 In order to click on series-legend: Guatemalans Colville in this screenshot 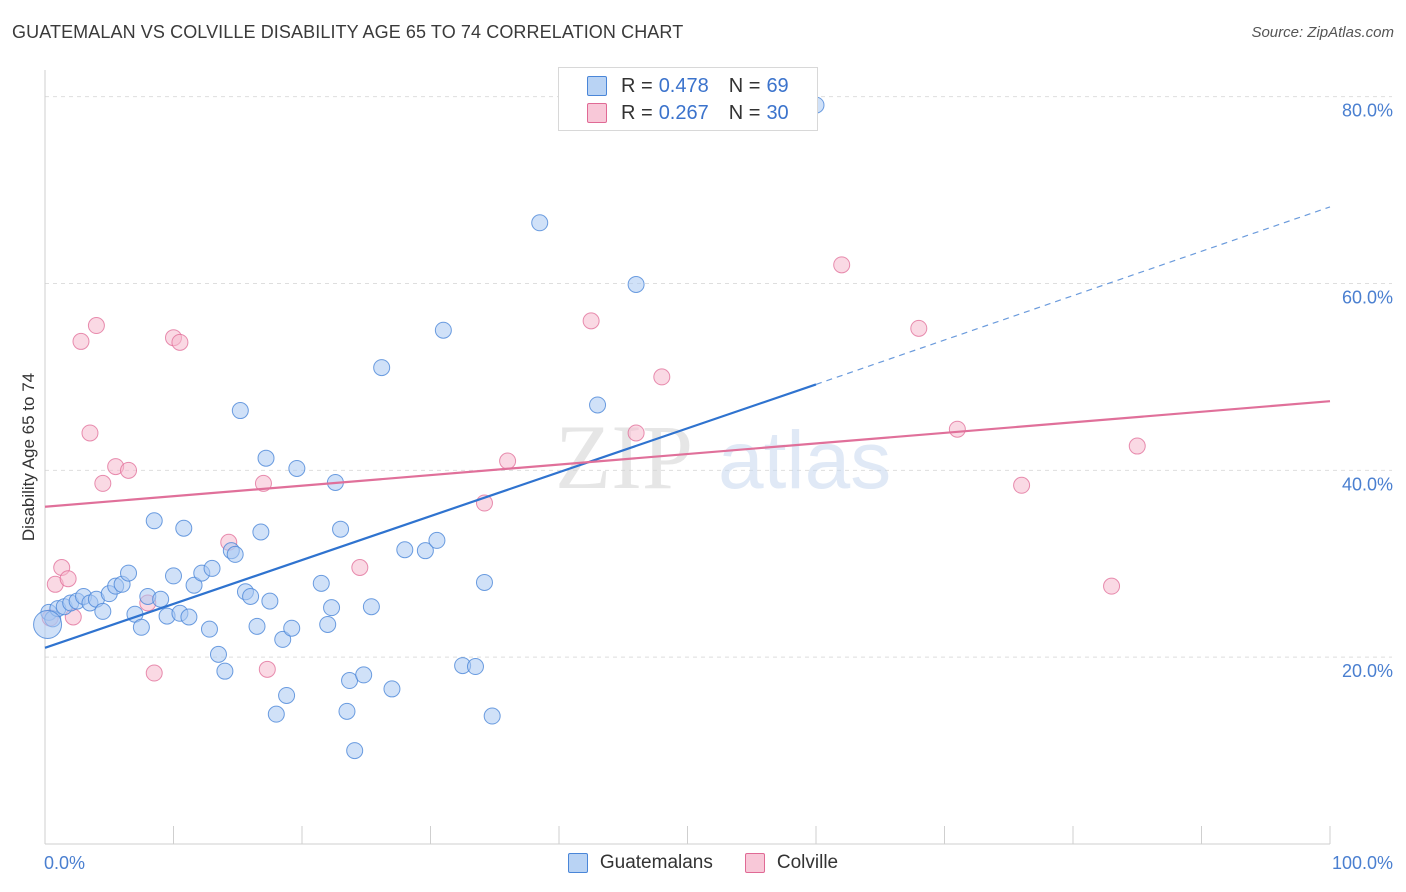, I will do `click(703, 863)`.